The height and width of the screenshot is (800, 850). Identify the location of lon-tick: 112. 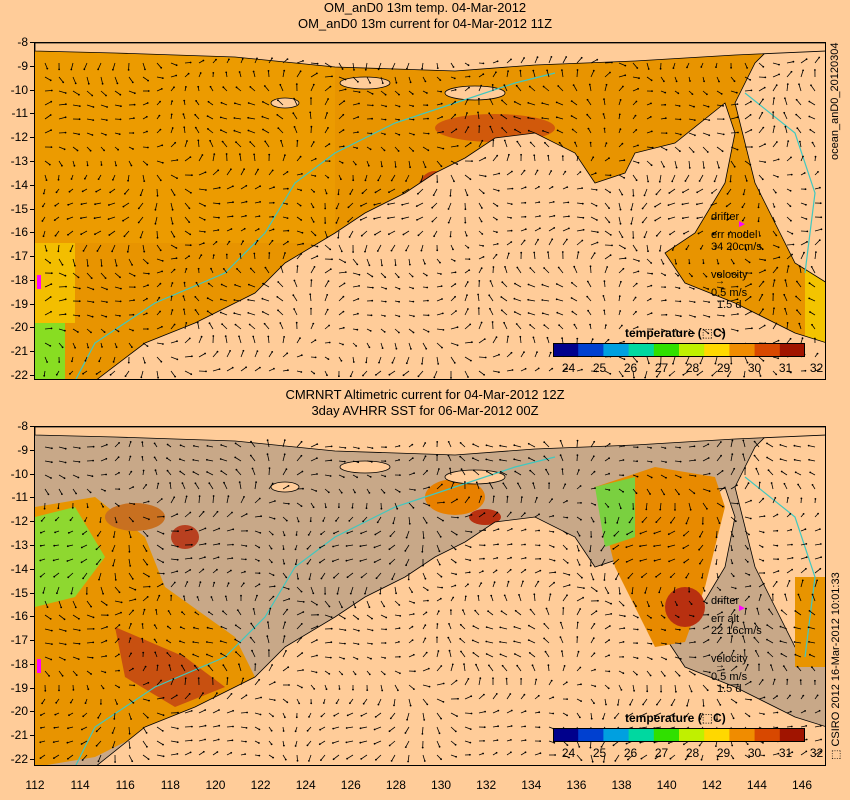
(35, 785).